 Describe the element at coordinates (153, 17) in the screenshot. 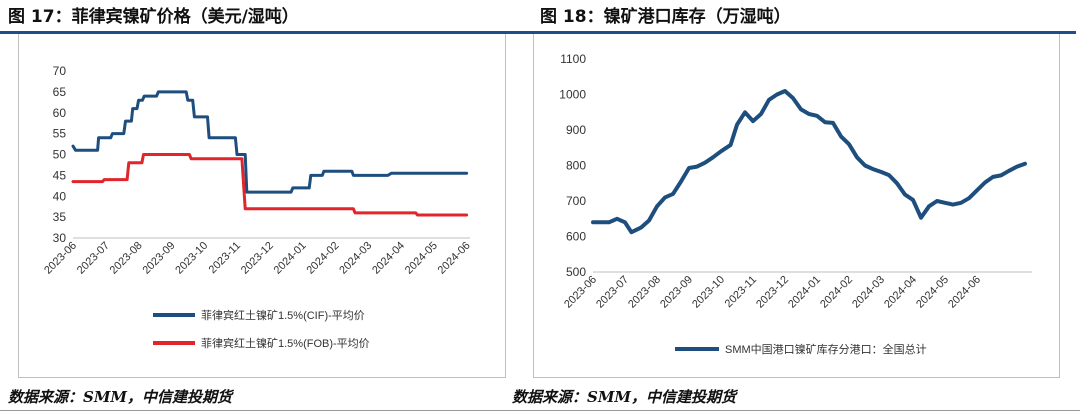

I see `chart-title: 图 17：菲律宾镍矿价格（美元/湿吨）` at that location.